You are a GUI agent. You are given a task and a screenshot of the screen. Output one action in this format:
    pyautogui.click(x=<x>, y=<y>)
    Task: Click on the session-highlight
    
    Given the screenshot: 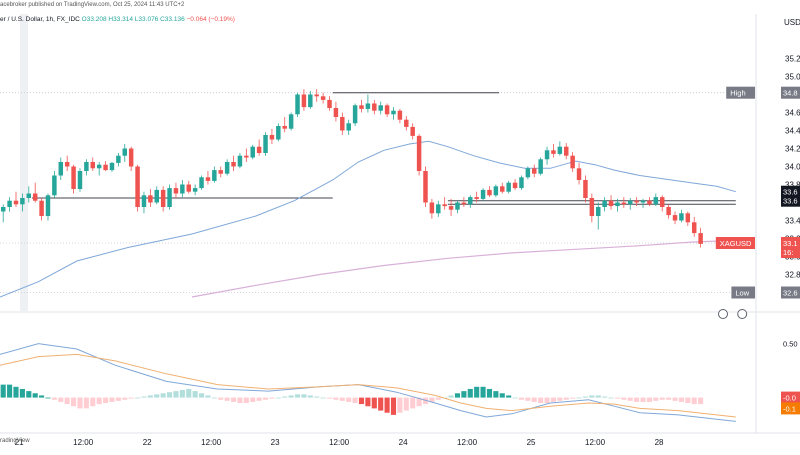 What is the action you would take?
    pyautogui.click(x=24, y=163)
    